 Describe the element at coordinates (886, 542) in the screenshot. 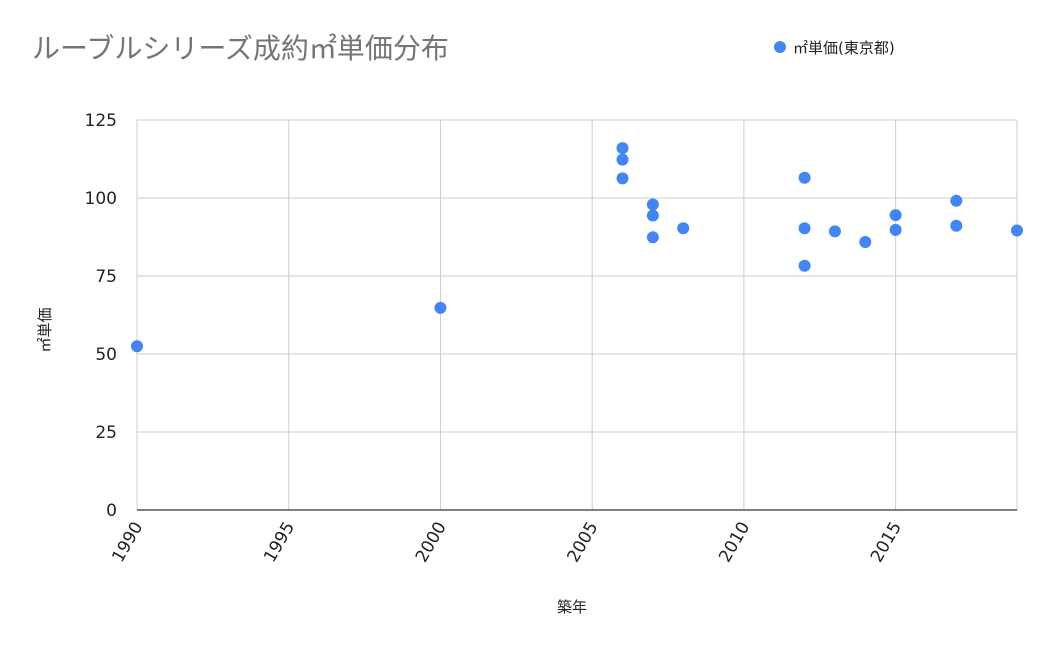

I see `x-tick-label: 2015` at that location.